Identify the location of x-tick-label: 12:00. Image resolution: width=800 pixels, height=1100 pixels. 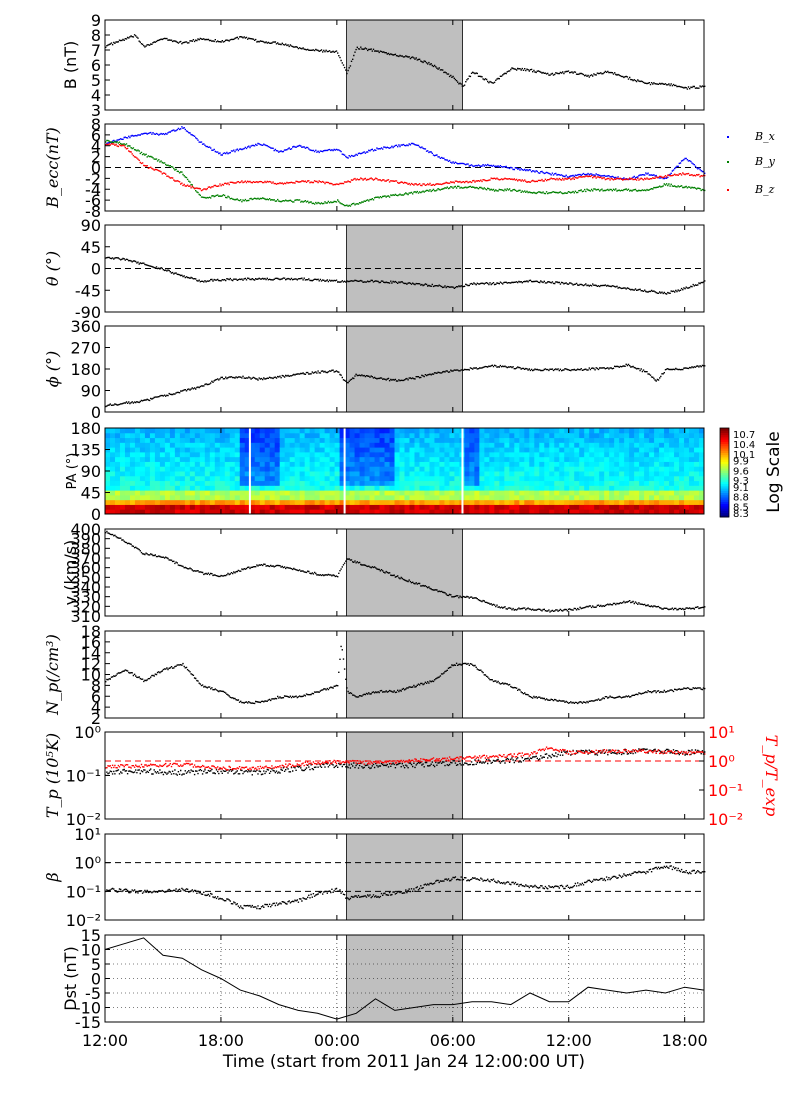
(569, 1040).